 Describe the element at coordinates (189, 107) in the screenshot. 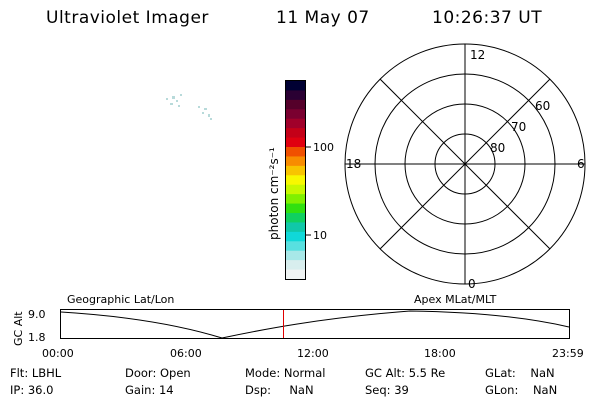

I see `image-speckles` at that location.